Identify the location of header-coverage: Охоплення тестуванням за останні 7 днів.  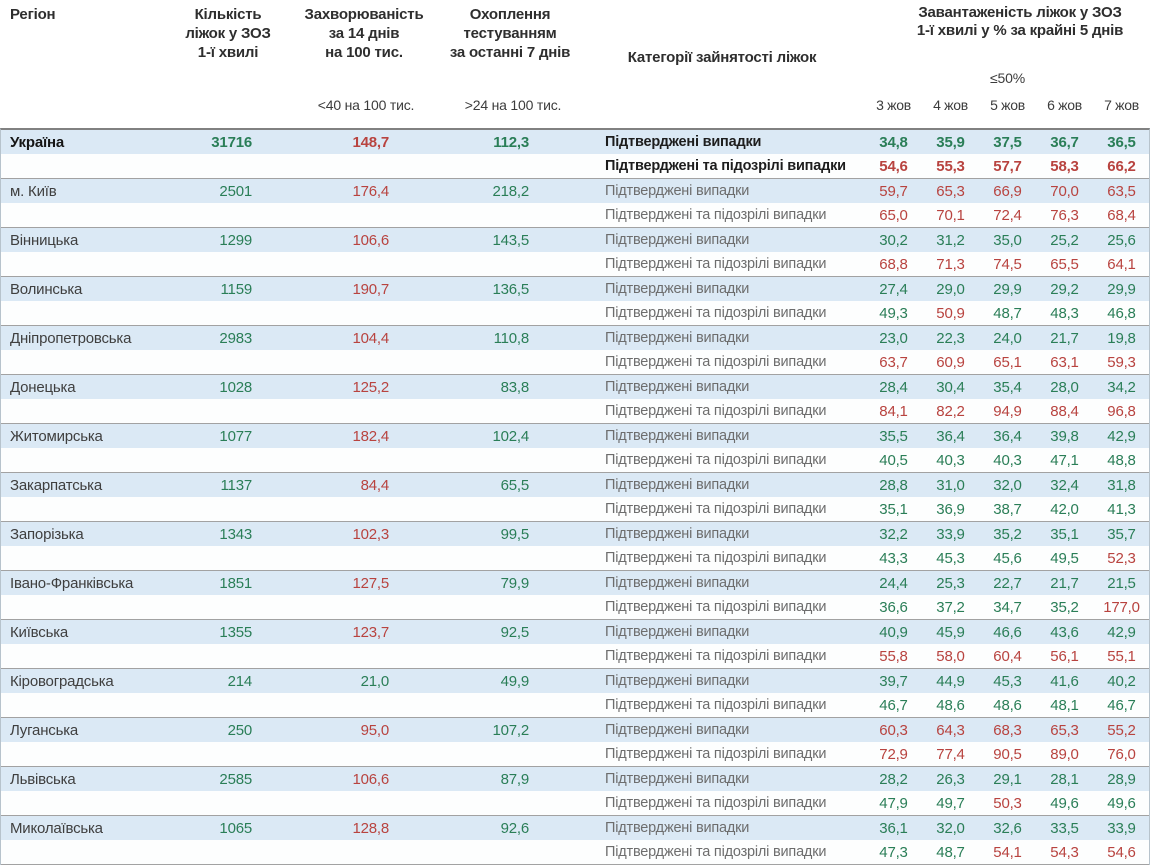
(510, 33).